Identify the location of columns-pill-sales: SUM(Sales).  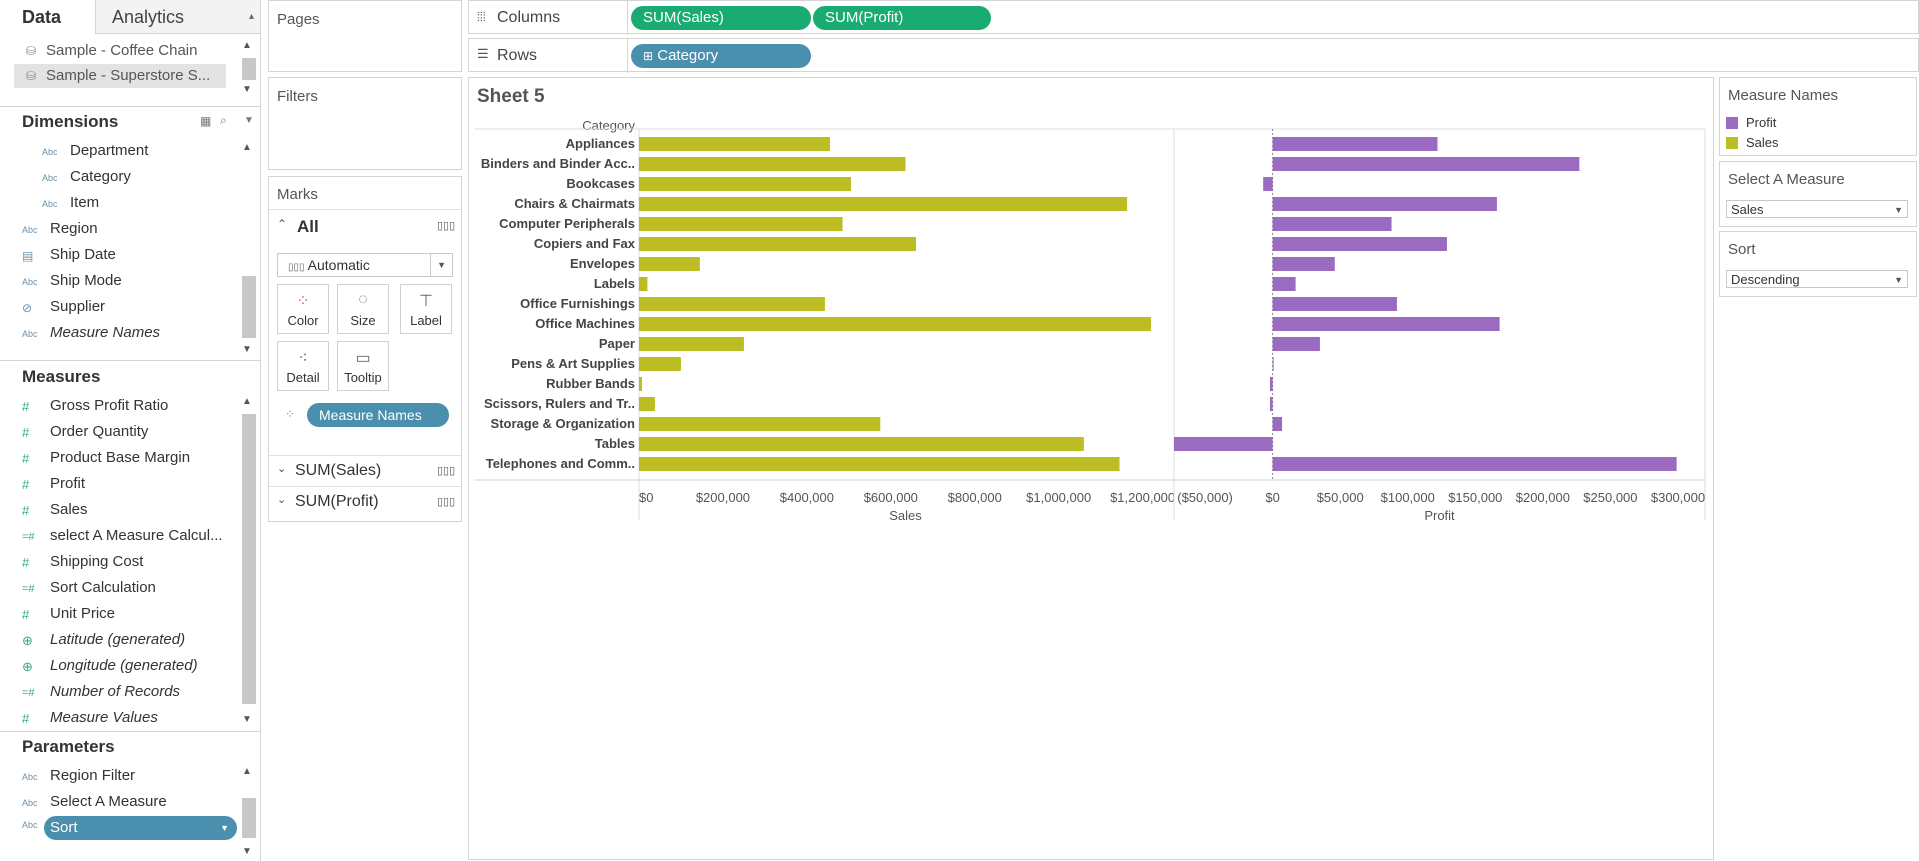
(721, 18).